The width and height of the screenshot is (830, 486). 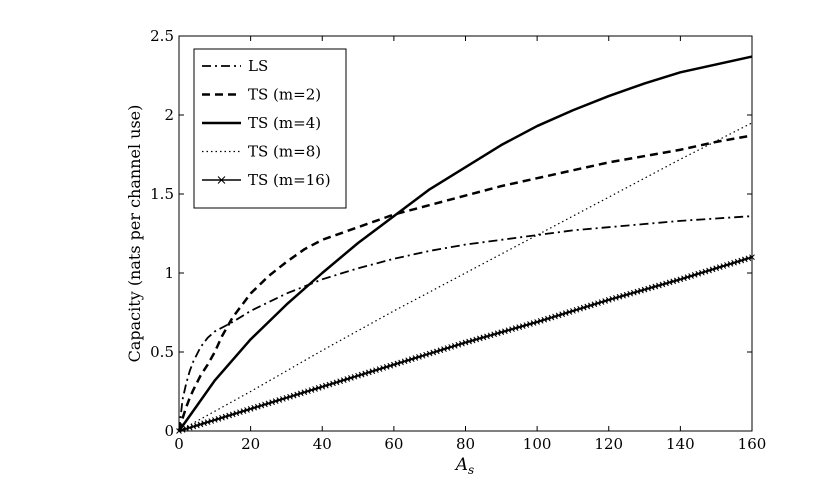 I want to click on y-tick-label: 2.5, so click(x=162, y=36).